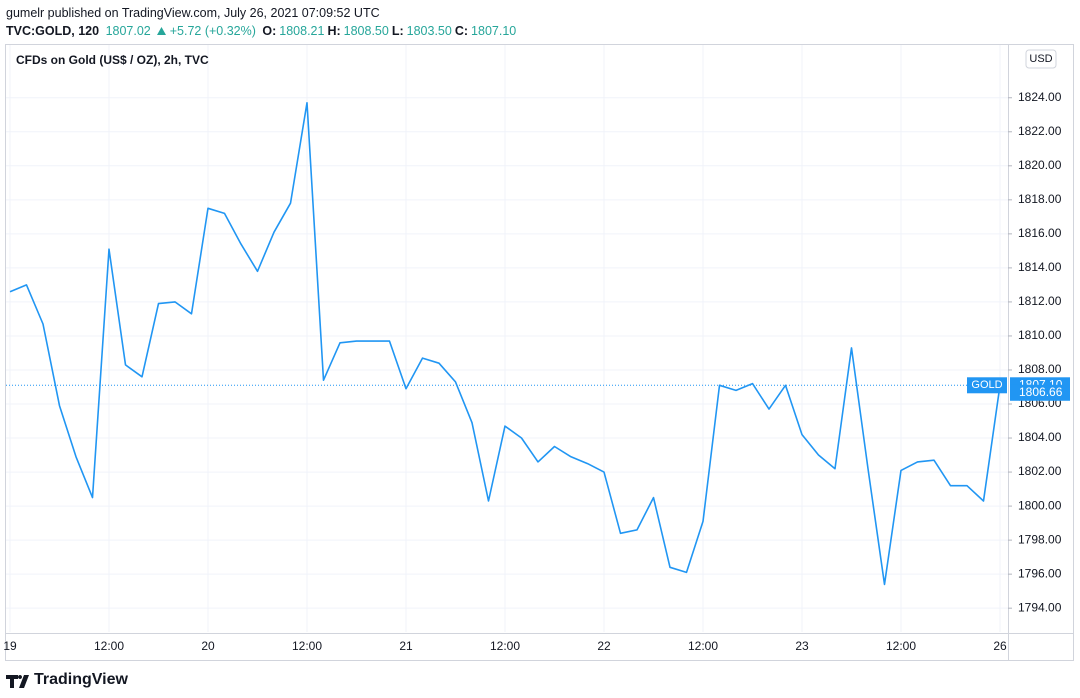 The image size is (1080, 698). Describe the element at coordinates (1040, 369) in the screenshot. I see `y-tick-label: 1808.00` at that location.